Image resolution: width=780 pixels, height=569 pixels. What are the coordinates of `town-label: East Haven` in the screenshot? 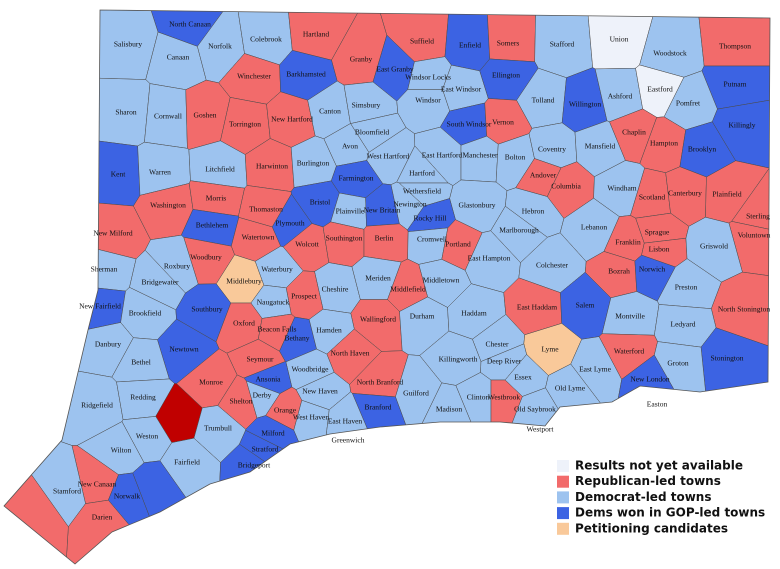 It's located at (345, 421).